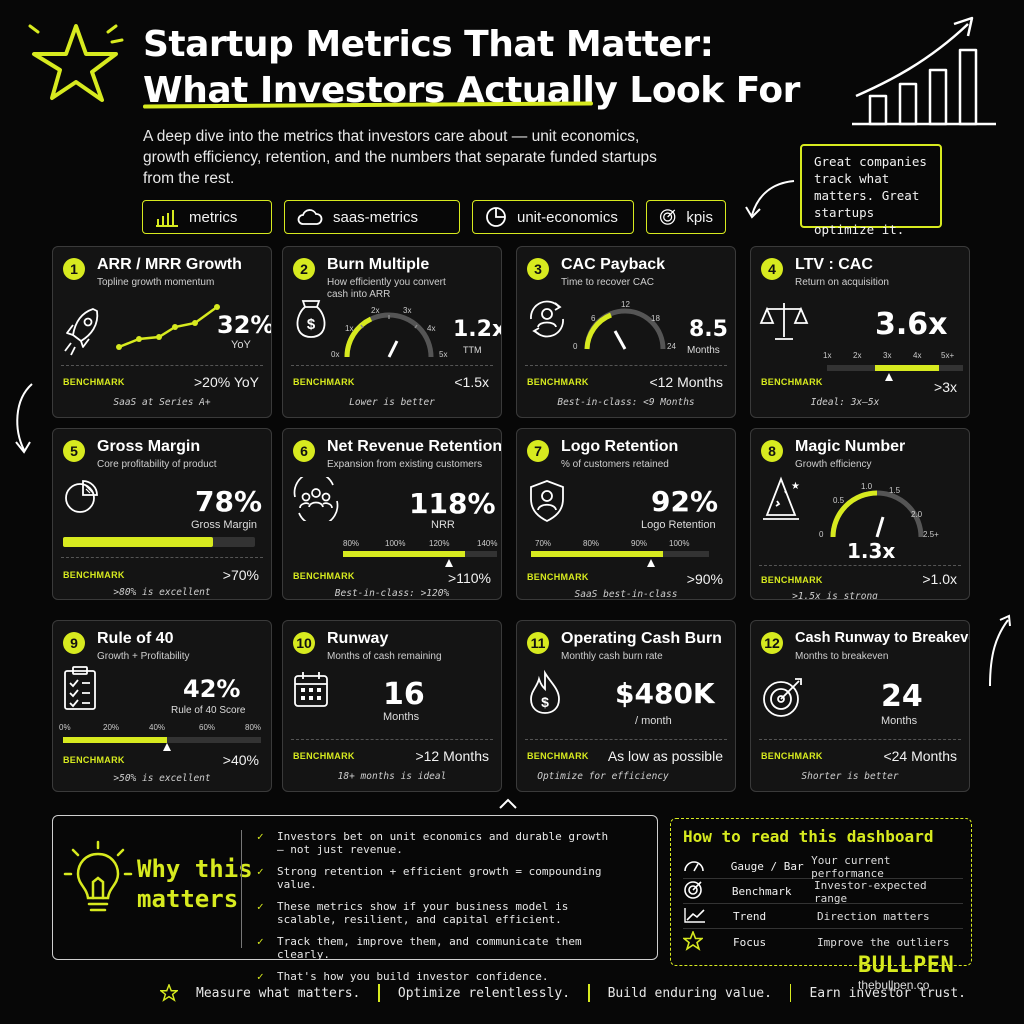  What do you see at coordinates (159, 542) in the screenshot?
I see `progress-track` at bounding box center [159, 542].